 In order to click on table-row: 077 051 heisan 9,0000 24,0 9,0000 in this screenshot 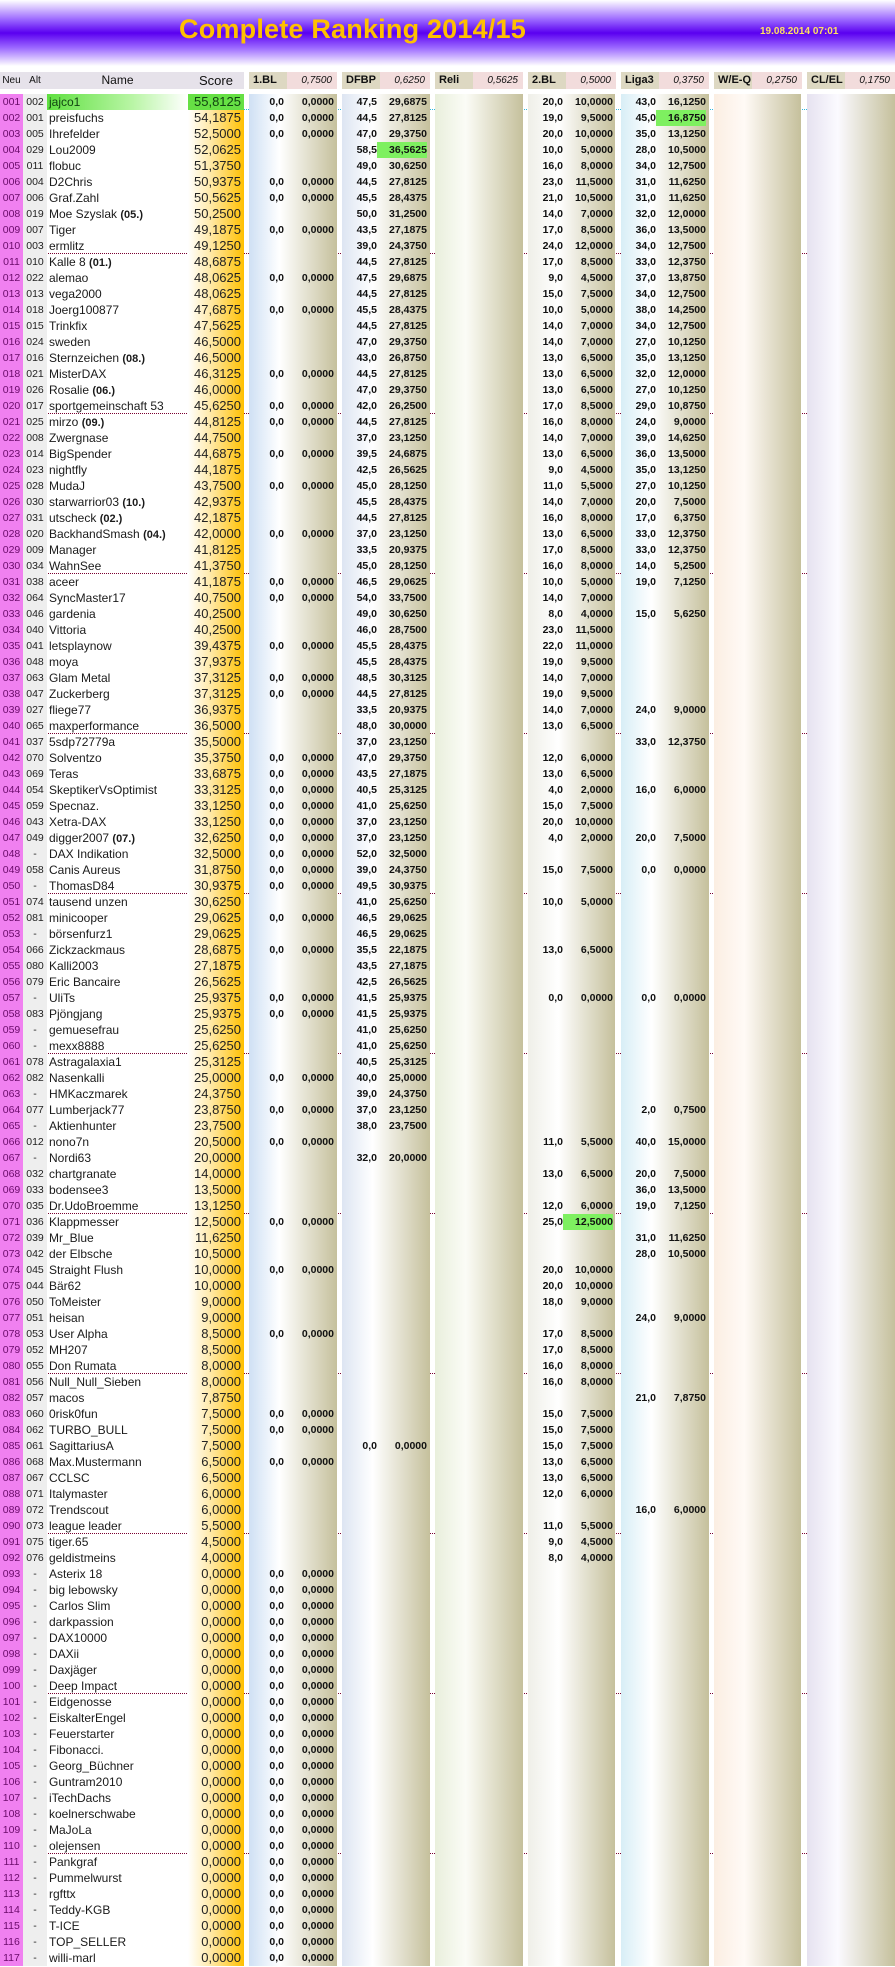, I will do `click(447, 1318)`.